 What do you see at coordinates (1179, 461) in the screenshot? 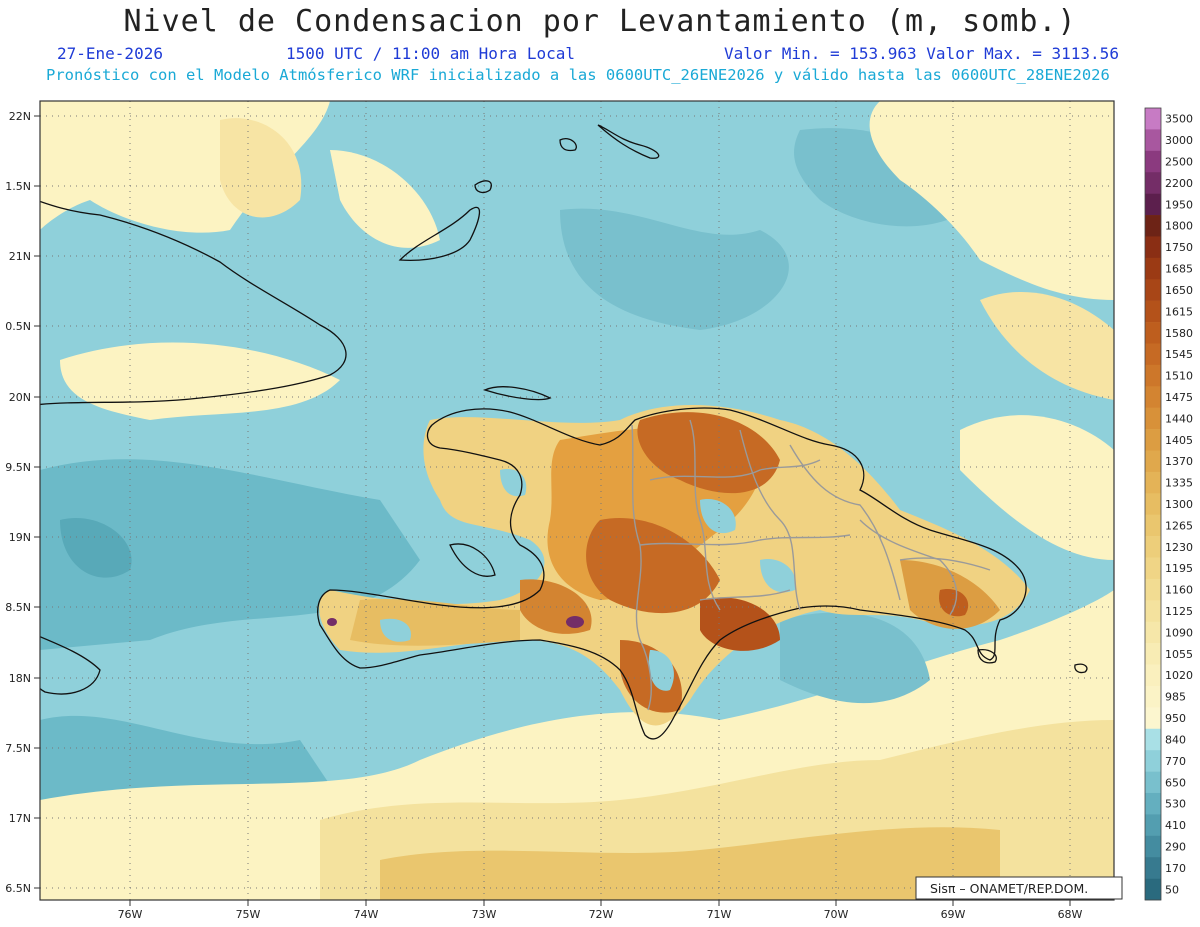
I see `legend-label: 1370` at bounding box center [1179, 461].